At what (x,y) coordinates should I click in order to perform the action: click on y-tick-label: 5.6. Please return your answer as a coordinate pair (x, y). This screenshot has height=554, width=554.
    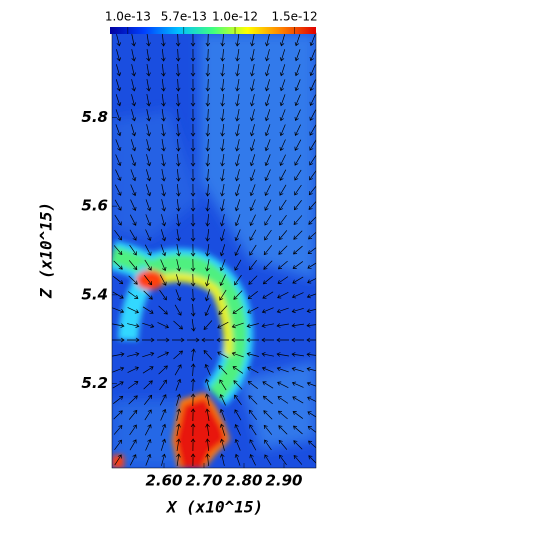
    Looking at the image, I should click on (94, 206).